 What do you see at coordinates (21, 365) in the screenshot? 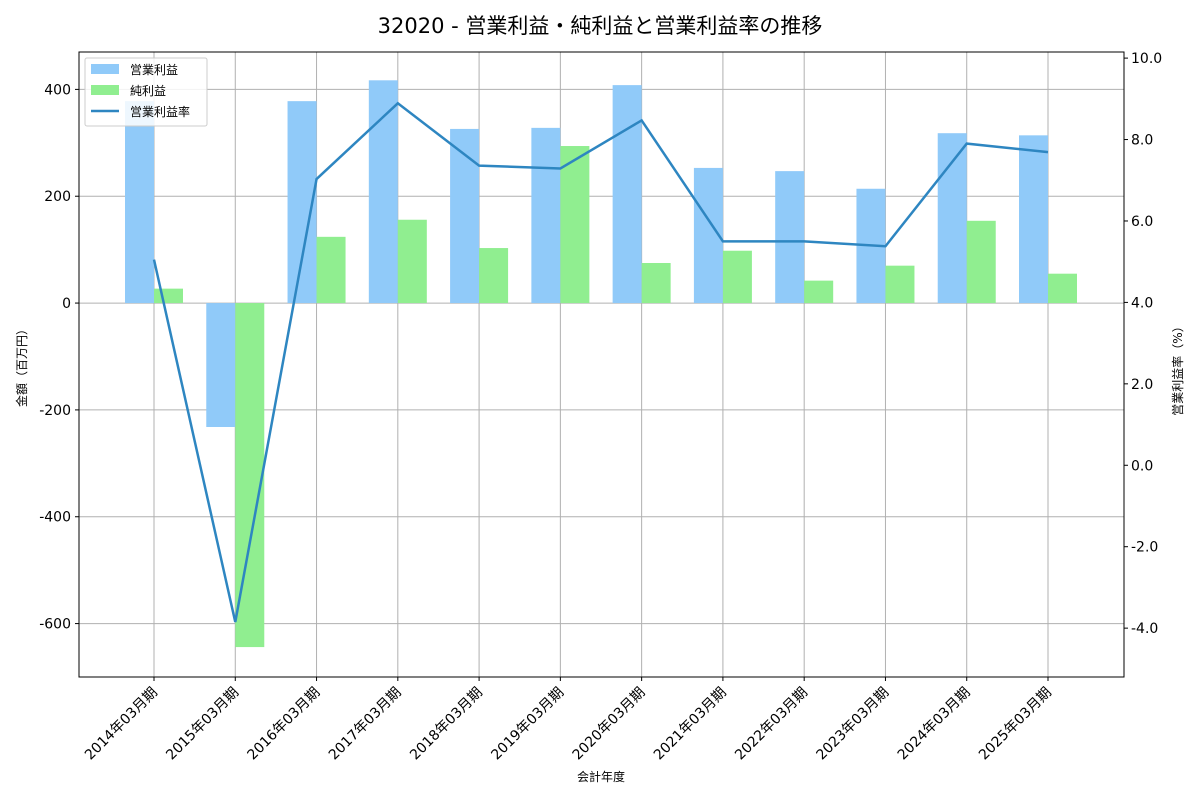
I see `y-axis-label: 金額（百万円）` at bounding box center [21, 365].